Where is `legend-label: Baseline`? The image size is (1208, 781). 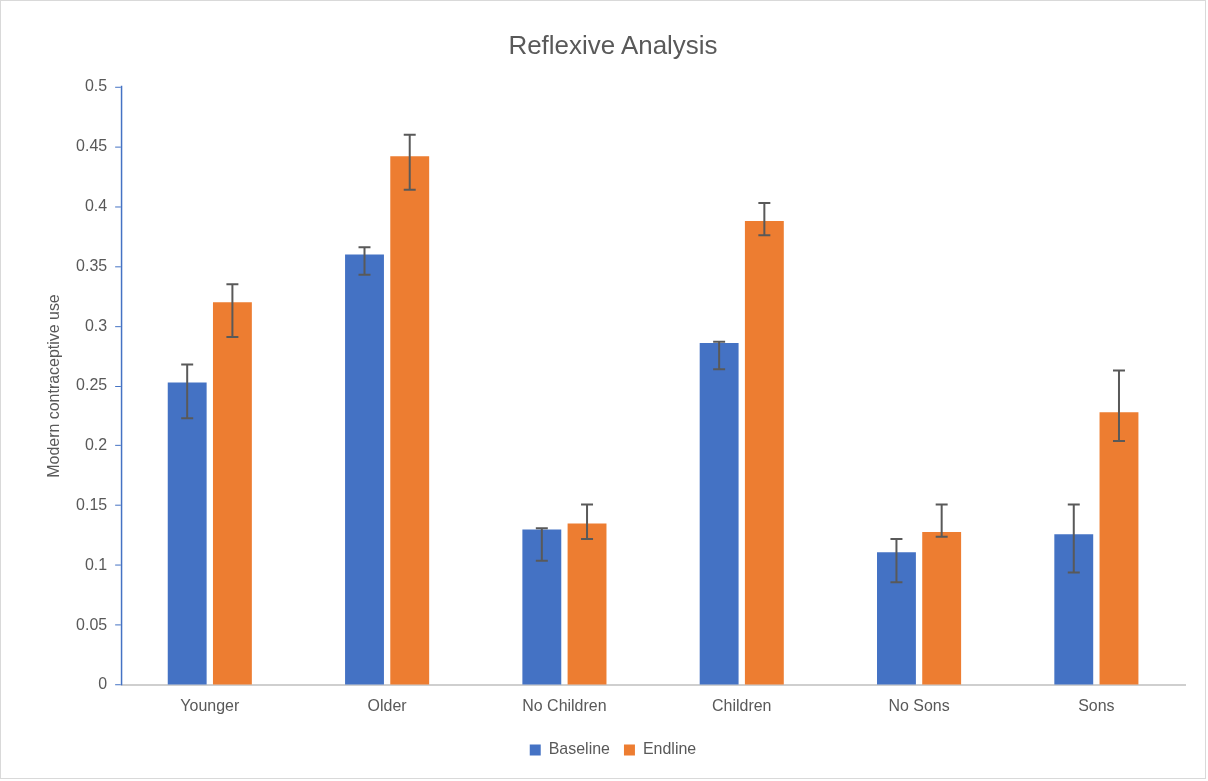
legend-label: Baseline is located at coordinates (579, 749).